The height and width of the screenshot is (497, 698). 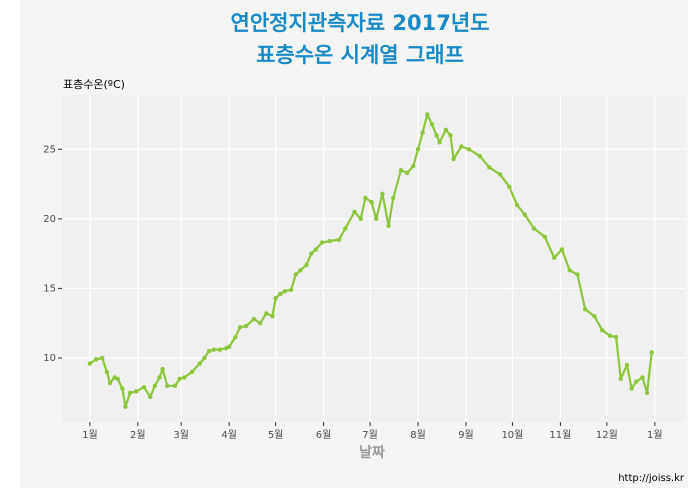 What do you see at coordinates (49, 288) in the screenshot?
I see `y-tick-label: 15` at bounding box center [49, 288].